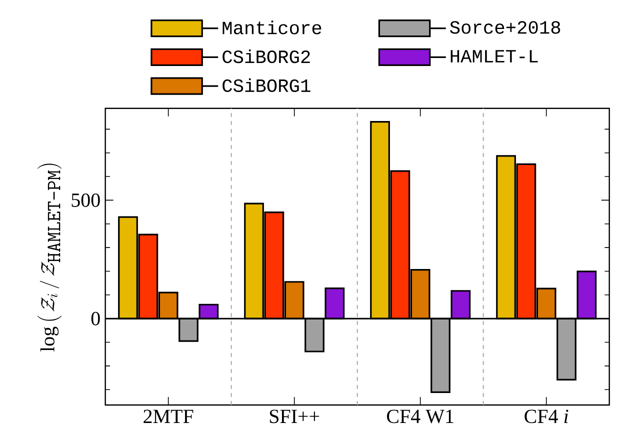 The height and width of the screenshot is (443, 628). What do you see at coordinates (494, 56) in the screenshot?
I see `legend-label: HAMLET-L` at bounding box center [494, 56].